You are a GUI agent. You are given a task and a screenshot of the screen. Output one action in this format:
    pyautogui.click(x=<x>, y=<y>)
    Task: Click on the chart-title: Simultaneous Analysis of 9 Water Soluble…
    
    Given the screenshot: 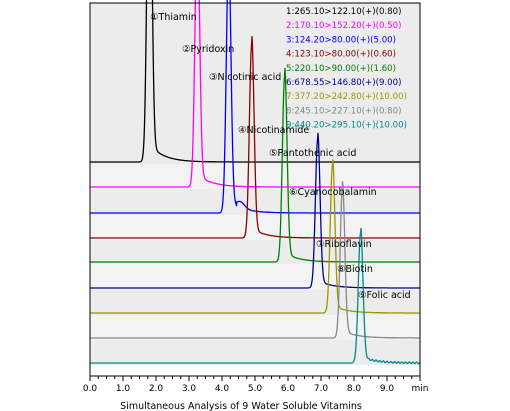 What is the action you would take?
    pyautogui.click(x=241, y=406)
    